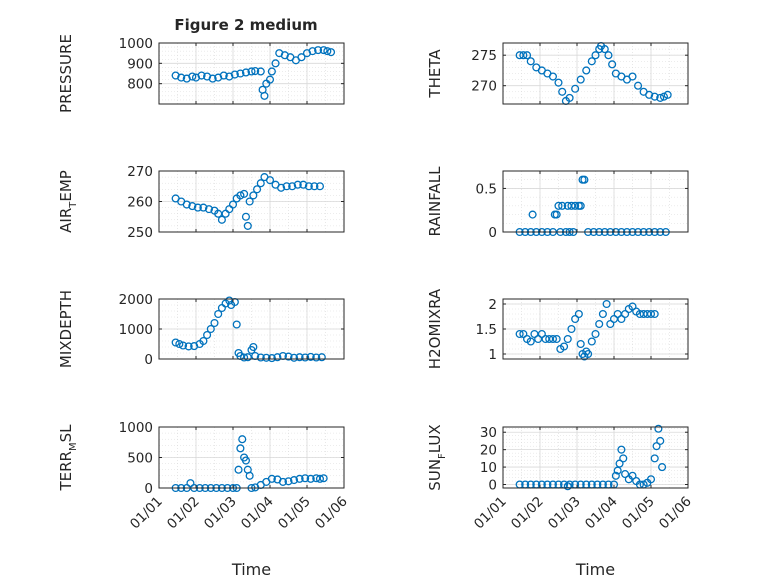 The height and width of the screenshot is (588, 778). What do you see at coordinates (492, 355) in the screenshot?
I see `y-tick-label: 1` at bounding box center [492, 355].